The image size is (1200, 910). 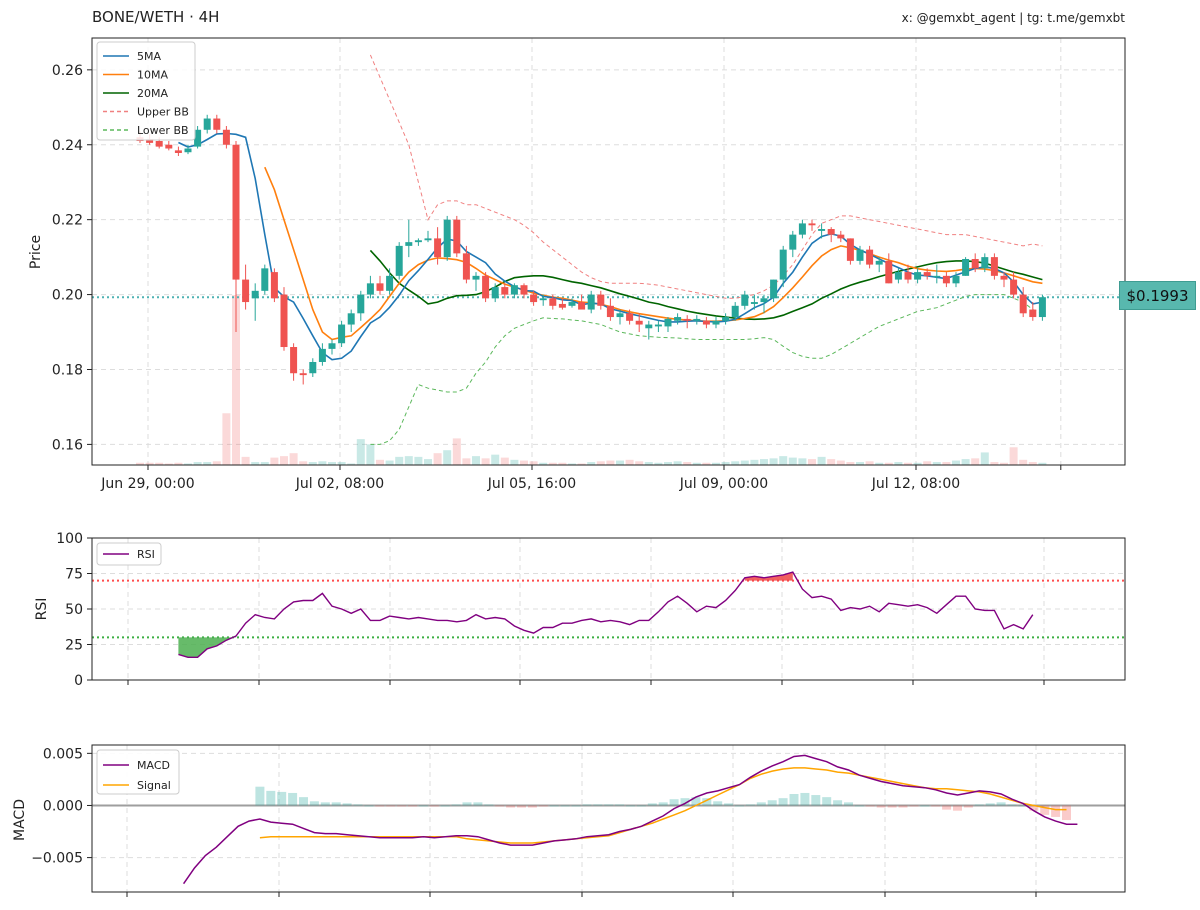 I want to click on price-axis-label: Price, so click(x=36, y=252).